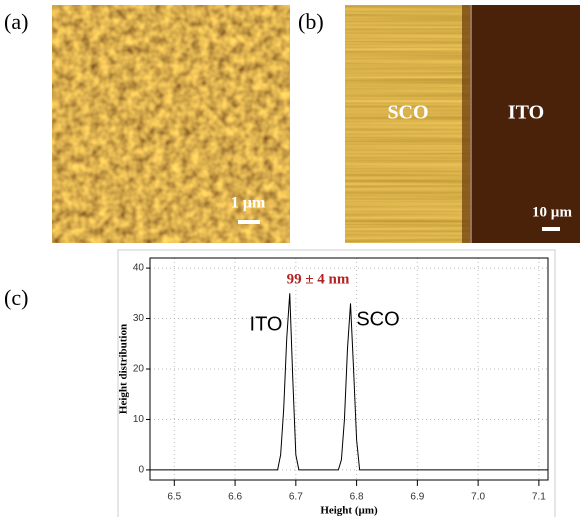 The image size is (580, 517). Describe the element at coordinates (266, 324) in the screenshot. I see `annotation: ITO` at that location.